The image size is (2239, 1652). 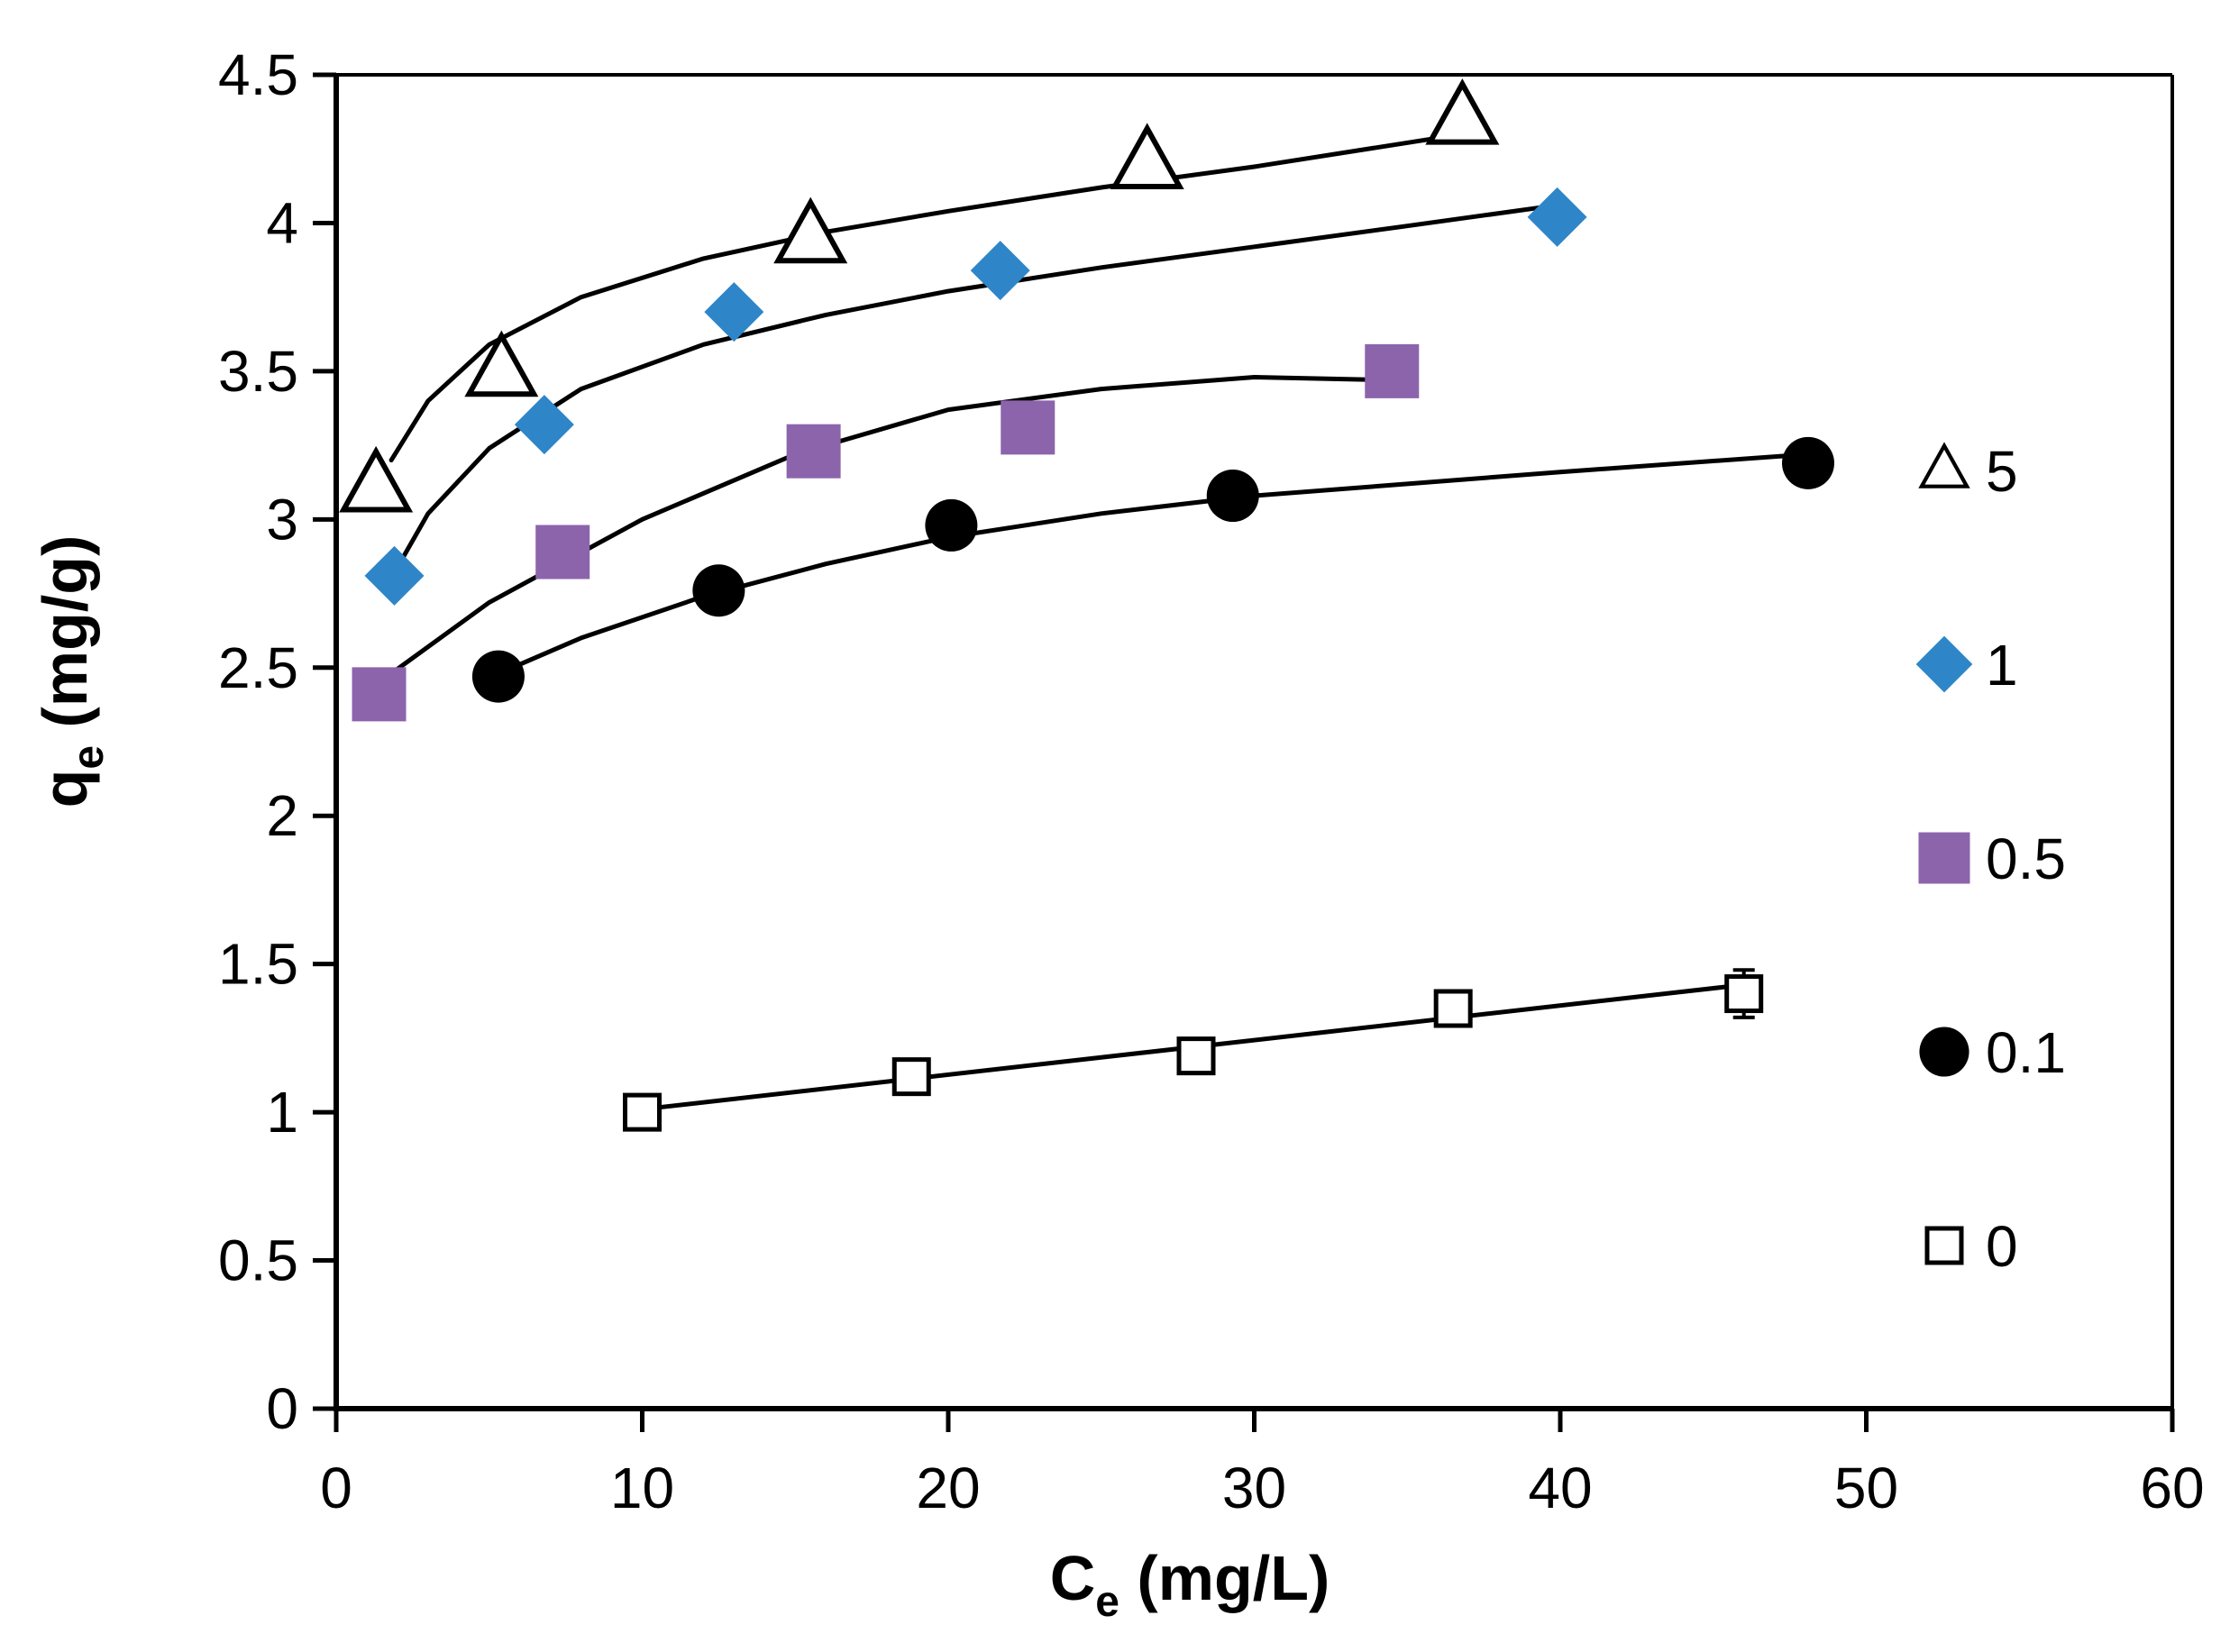 I want to click on y-tick-label: 1, so click(x=282, y=1113).